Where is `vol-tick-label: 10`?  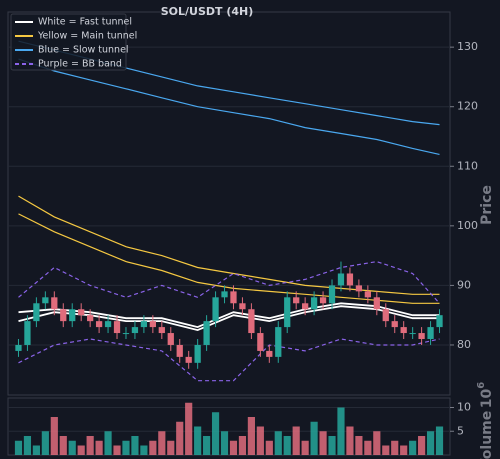 vol-tick-label: 10 is located at coordinates (464, 407).